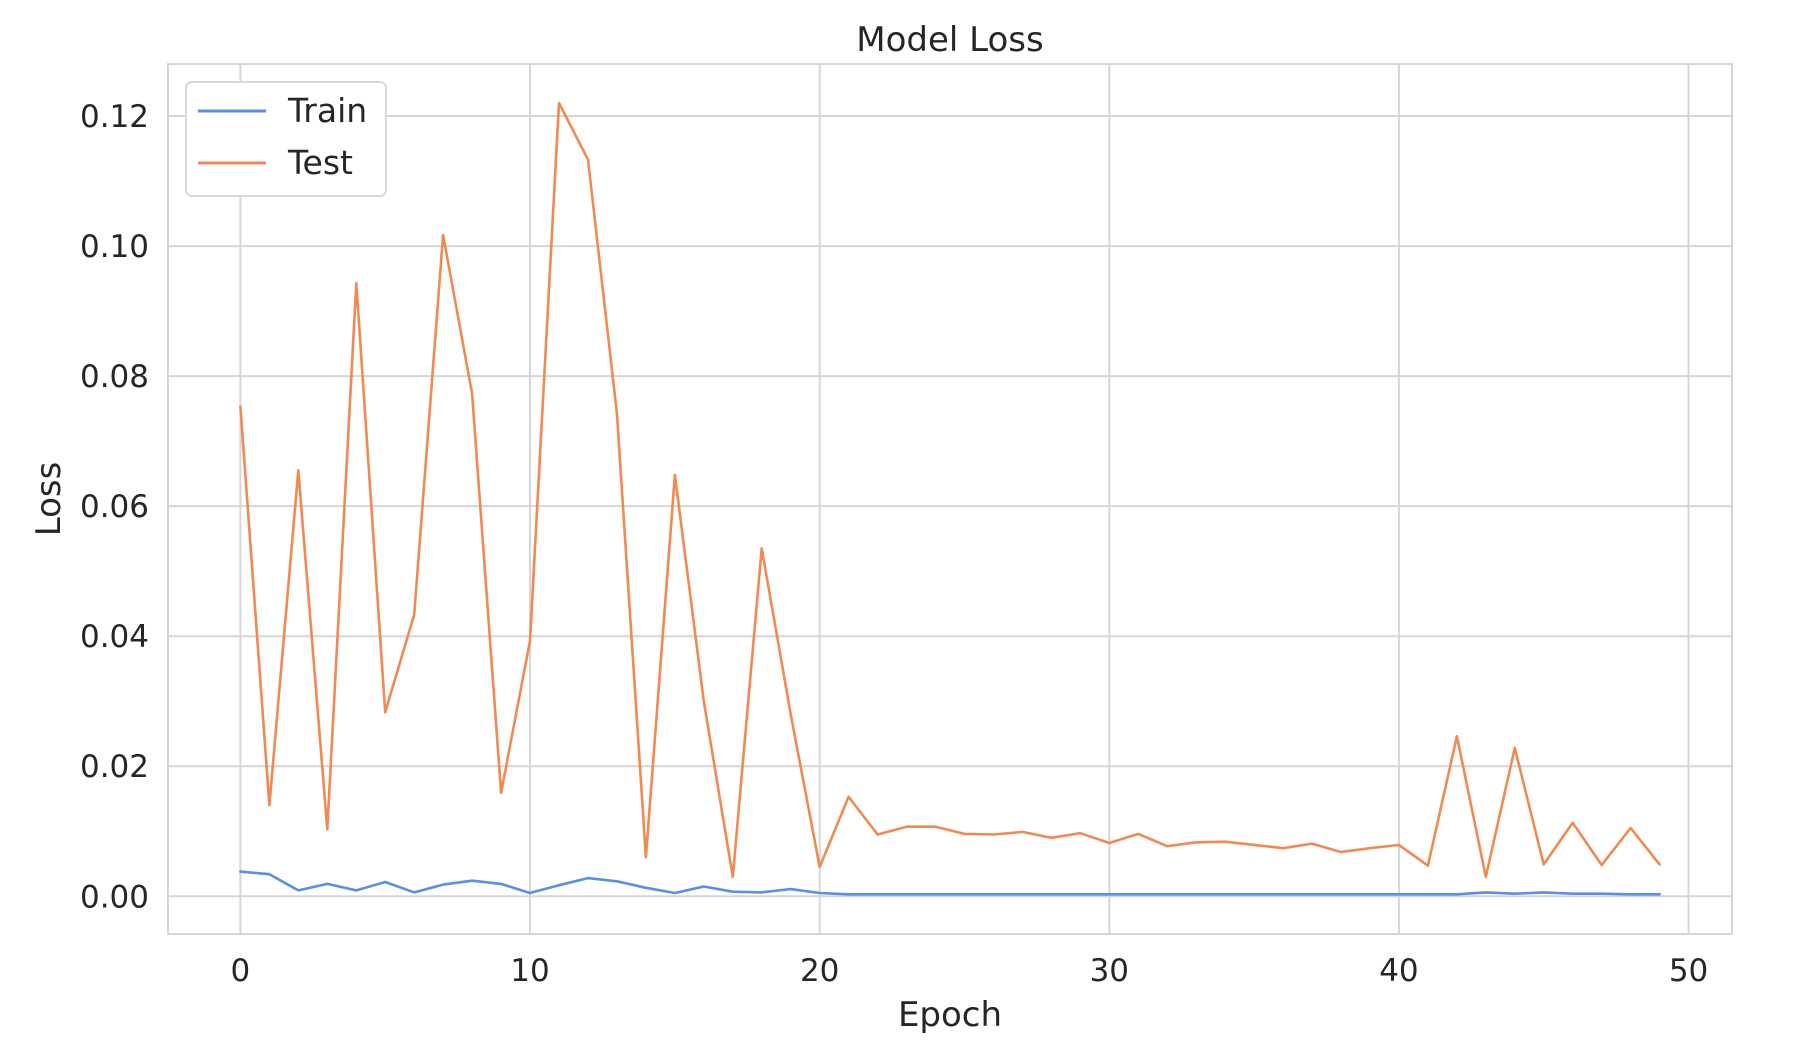 The width and height of the screenshot is (1814, 1046). What do you see at coordinates (114, 897) in the screenshot?
I see `y-tick-label: 0.00` at bounding box center [114, 897].